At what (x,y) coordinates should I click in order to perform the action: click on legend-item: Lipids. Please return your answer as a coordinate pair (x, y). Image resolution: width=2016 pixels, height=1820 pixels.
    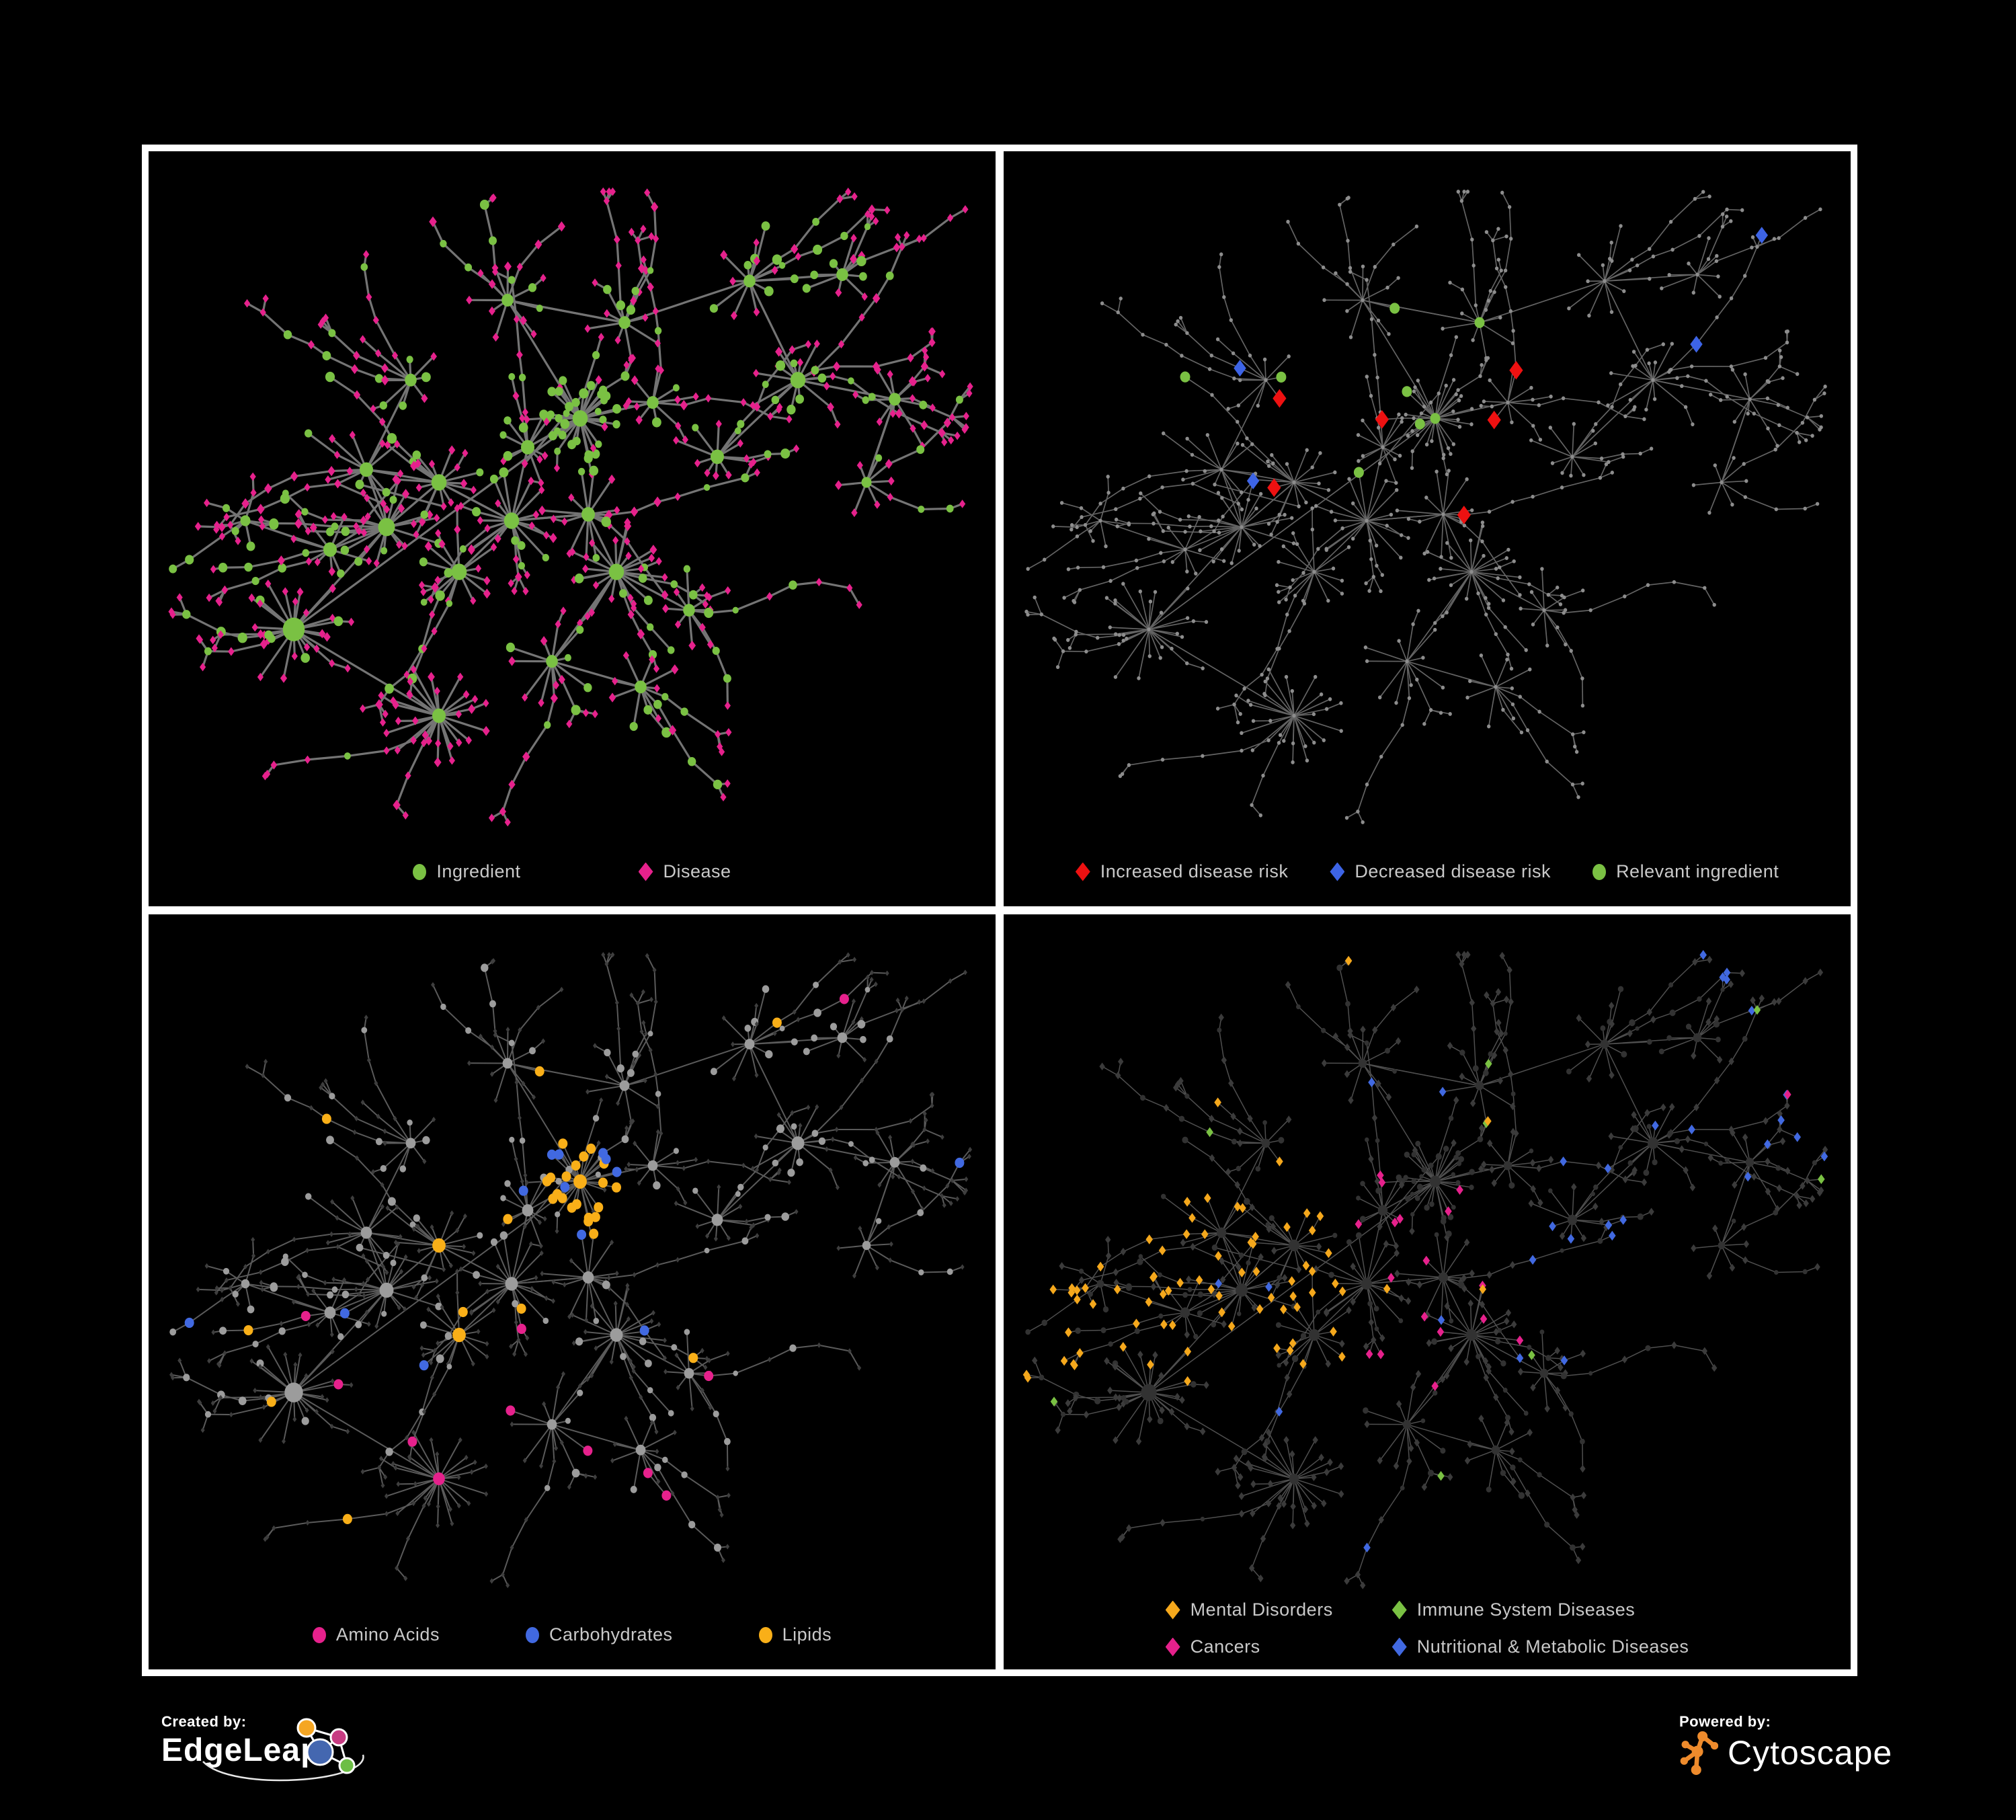
    Looking at the image, I should click on (795, 1634).